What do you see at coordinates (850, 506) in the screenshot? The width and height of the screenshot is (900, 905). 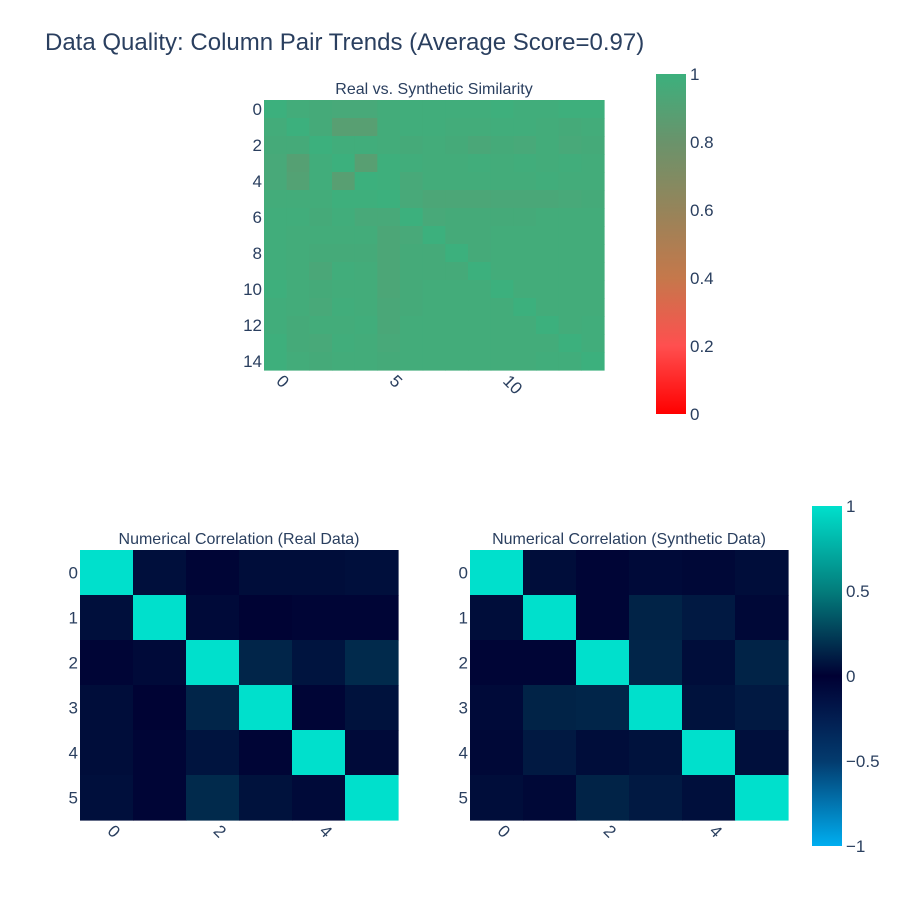 I see `colorbar-tick-label: 1` at bounding box center [850, 506].